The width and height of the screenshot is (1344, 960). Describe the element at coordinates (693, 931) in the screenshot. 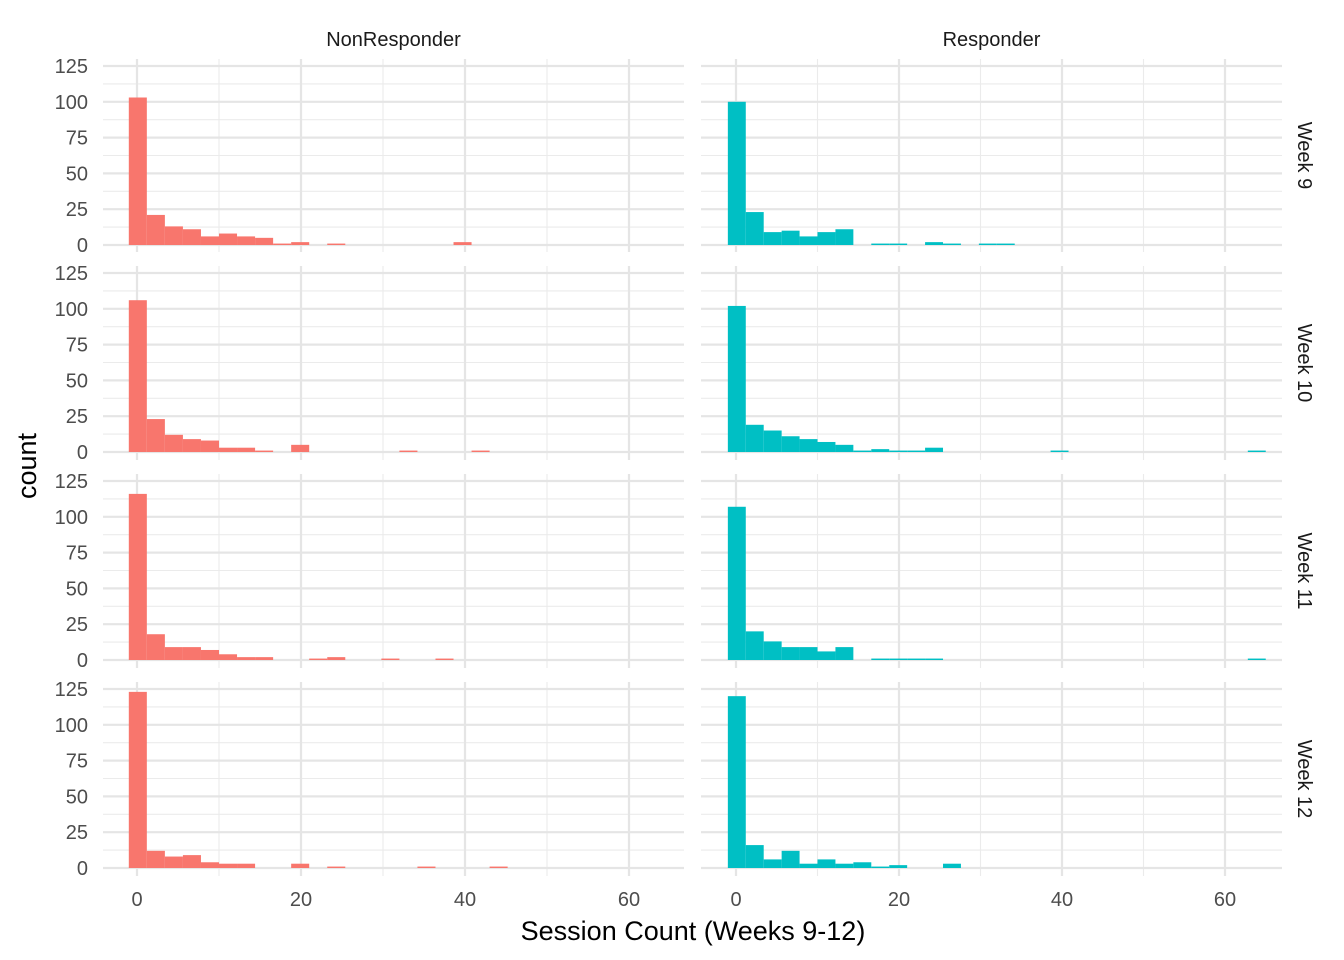

I see `x-axis-title: Session Count (Weeks 9-12)` at that location.